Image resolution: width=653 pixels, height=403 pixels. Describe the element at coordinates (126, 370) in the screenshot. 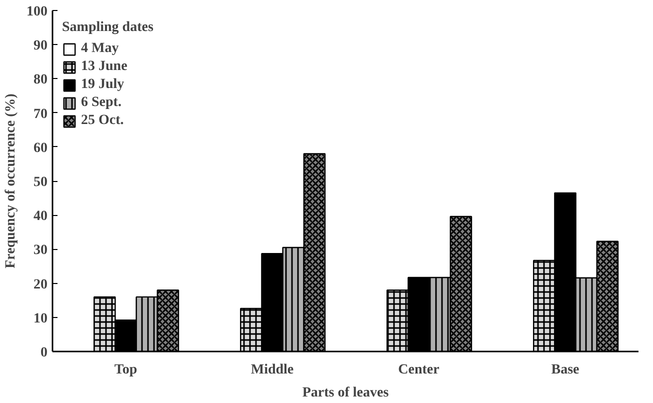

I see `x-tick-label: Top` at that location.